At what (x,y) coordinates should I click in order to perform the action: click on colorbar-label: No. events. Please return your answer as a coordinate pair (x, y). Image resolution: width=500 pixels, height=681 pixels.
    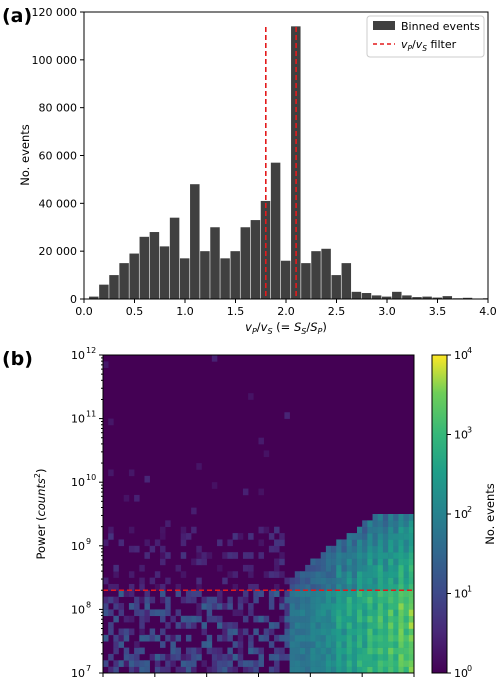
    Looking at the image, I should click on (490, 514).